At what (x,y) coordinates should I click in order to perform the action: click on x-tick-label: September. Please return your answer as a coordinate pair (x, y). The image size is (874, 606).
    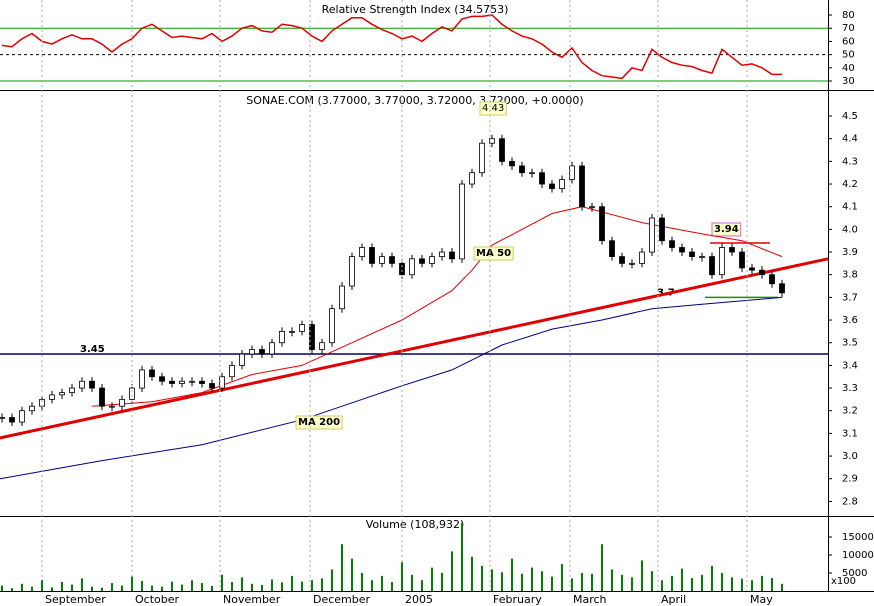
    Looking at the image, I should click on (75, 599).